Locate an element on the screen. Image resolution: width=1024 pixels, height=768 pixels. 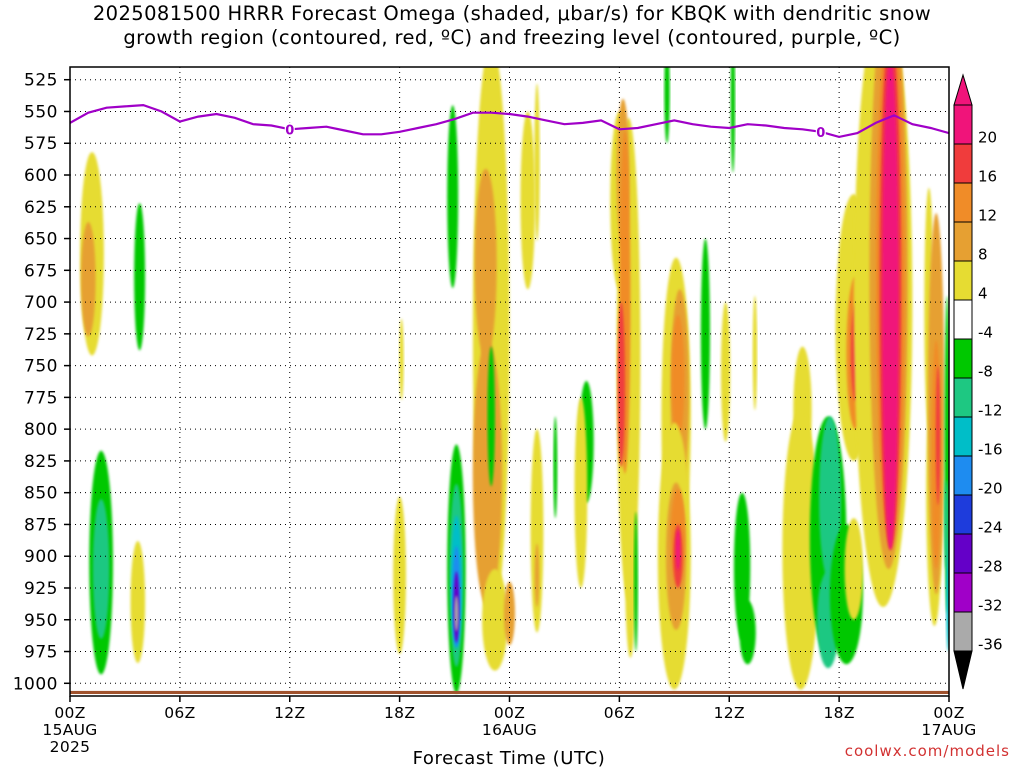
freezing-level-line is located at coordinates (509, 121).